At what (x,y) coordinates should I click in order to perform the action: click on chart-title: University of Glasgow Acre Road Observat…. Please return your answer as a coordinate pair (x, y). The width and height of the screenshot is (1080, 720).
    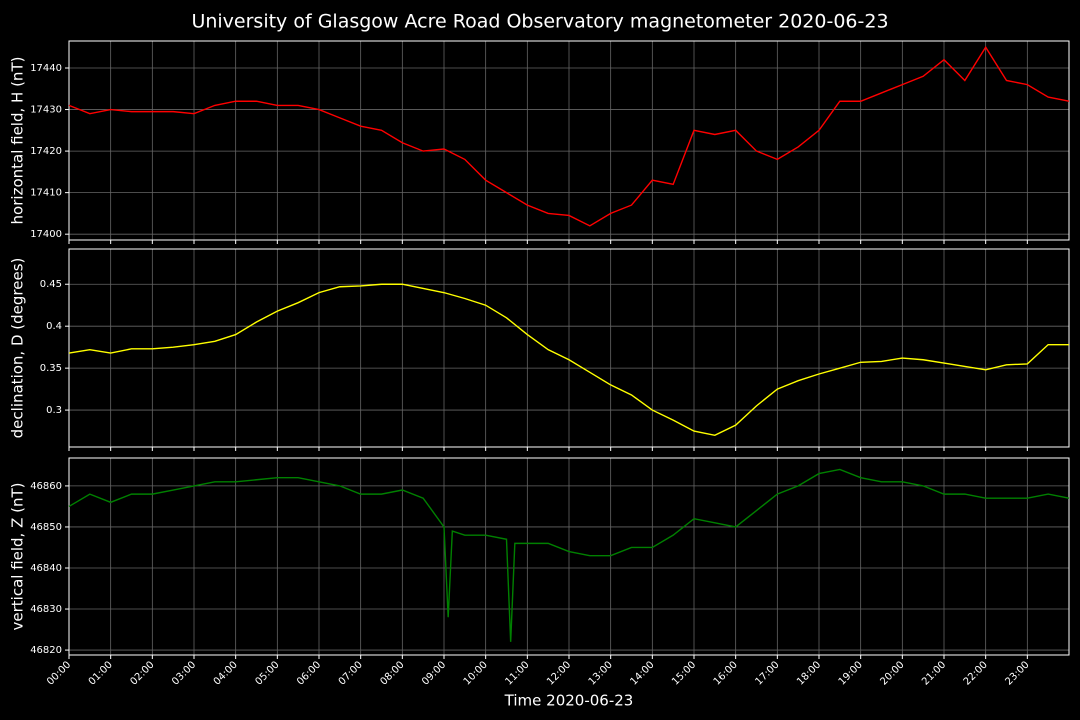
    Looking at the image, I should click on (539, 22).